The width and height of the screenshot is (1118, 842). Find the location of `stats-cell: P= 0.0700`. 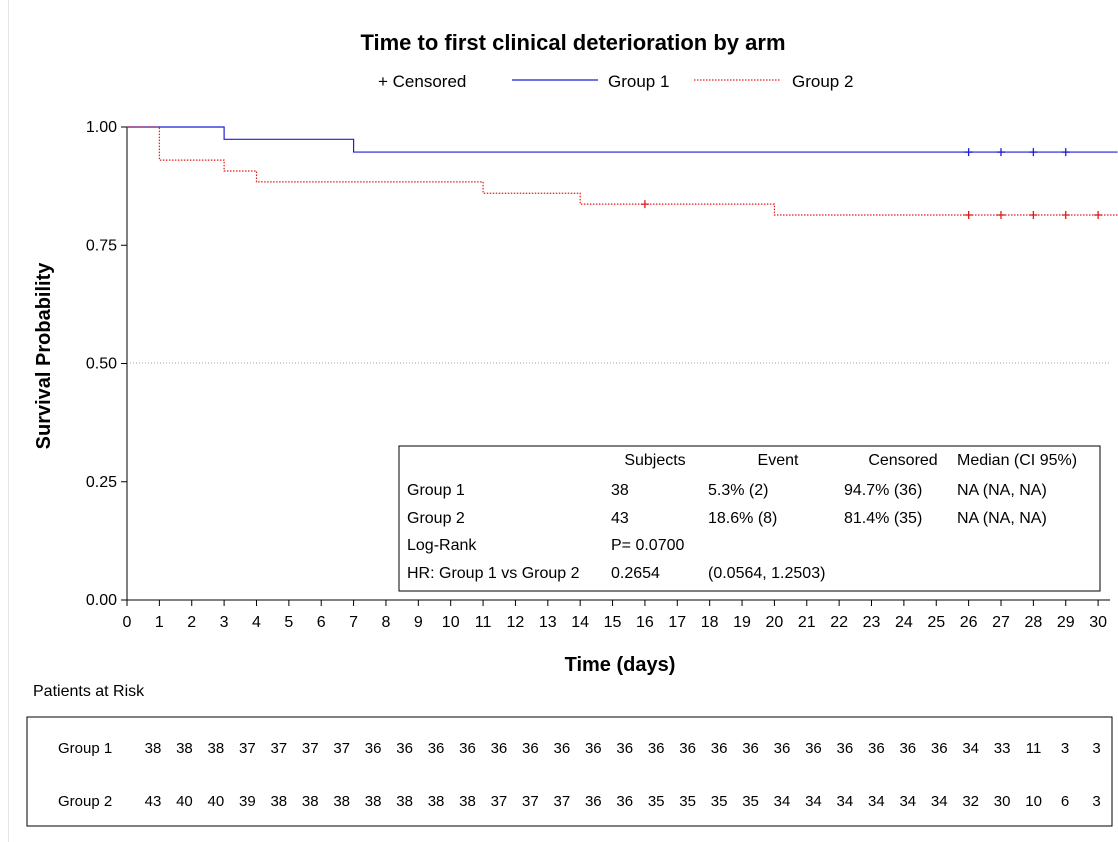

stats-cell: P= 0.0700 is located at coordinates (648, 545).